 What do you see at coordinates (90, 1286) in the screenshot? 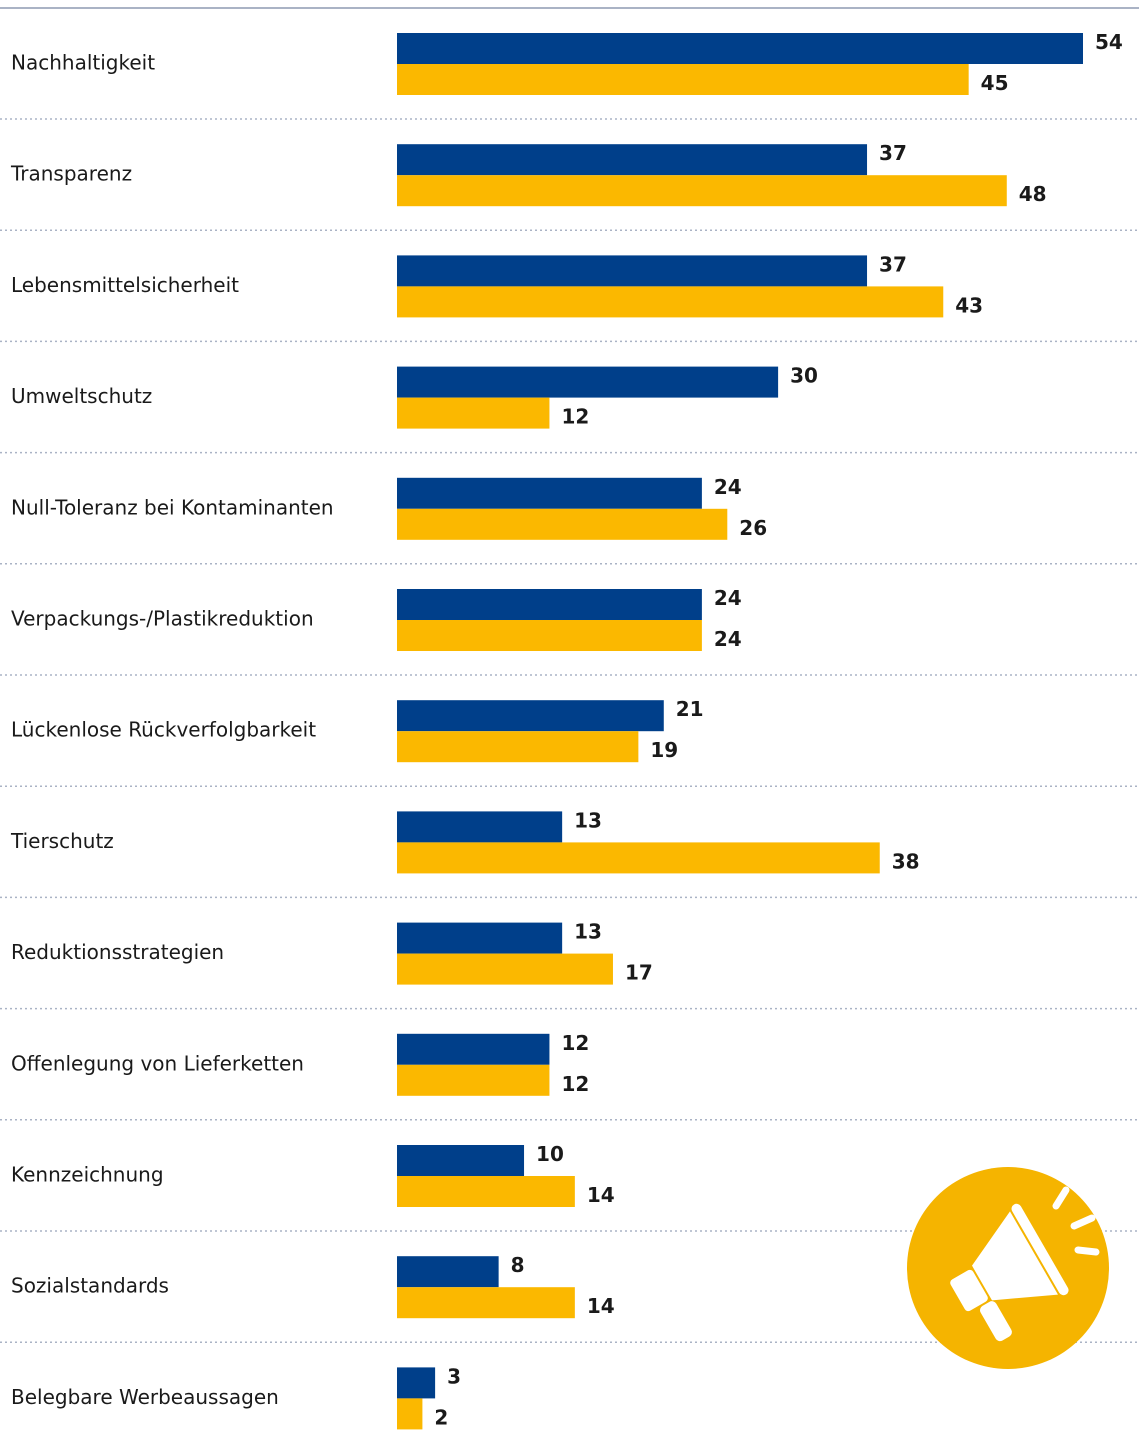
I see `category-label: Sozialstandards` at bounding box center [90, 1286].